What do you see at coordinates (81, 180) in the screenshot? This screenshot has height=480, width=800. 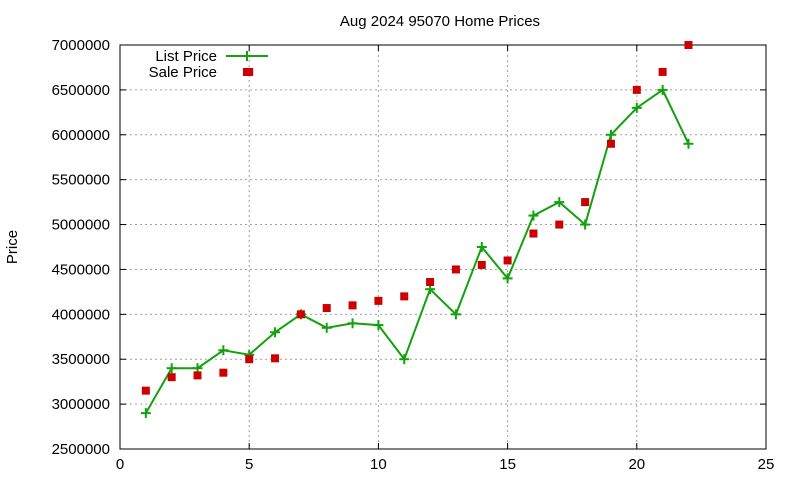 I see `y-tick-label: 5500000` at bounding box center [81, 180].